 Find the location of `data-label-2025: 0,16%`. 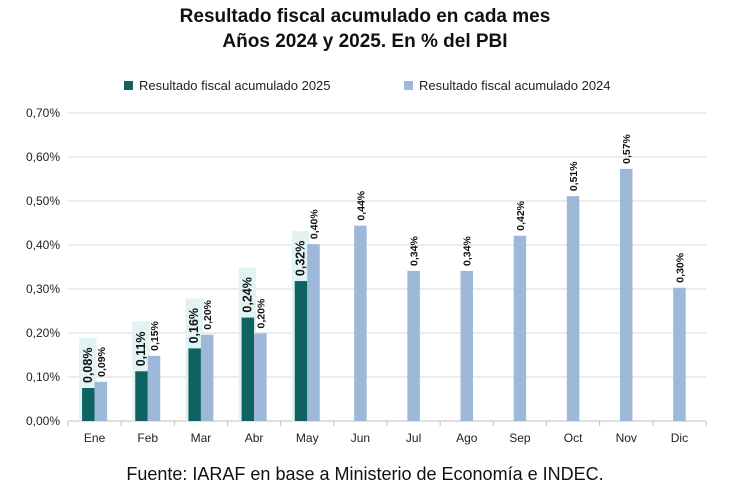

data-label-2025: 0,16% is located at coordinates (194, 325).